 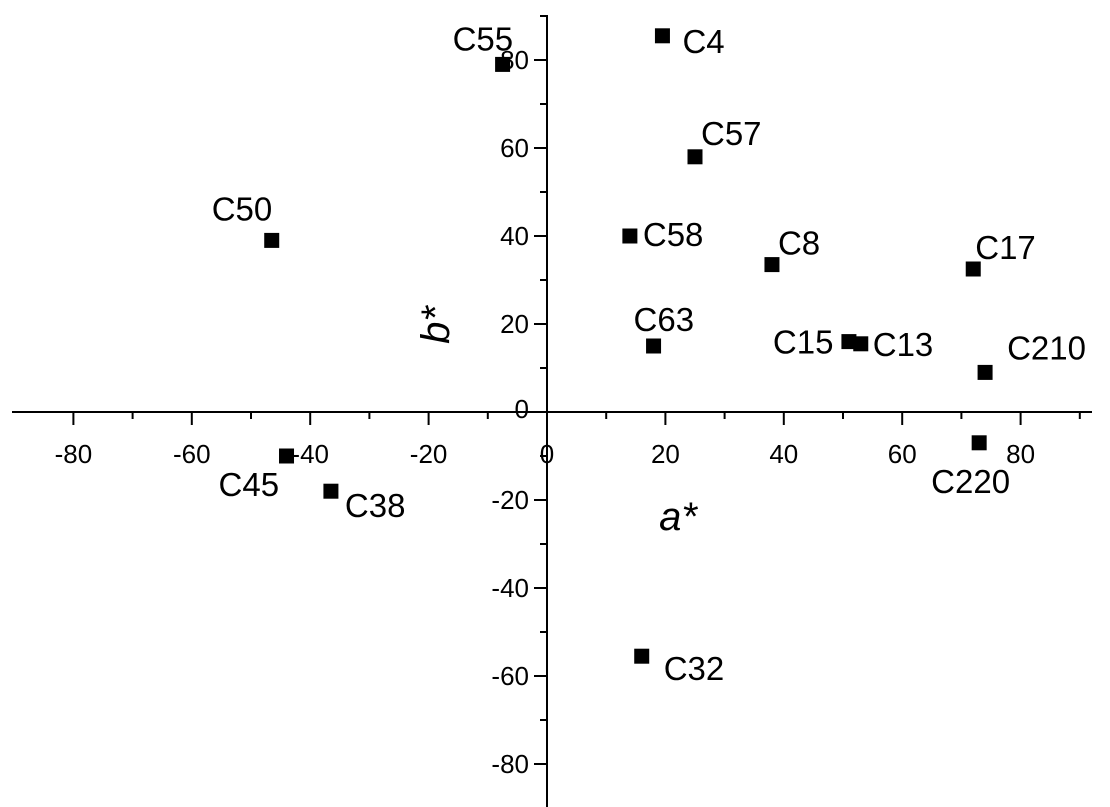 I want to click on x-tick-label: 80, so click(x=1020, y=454).